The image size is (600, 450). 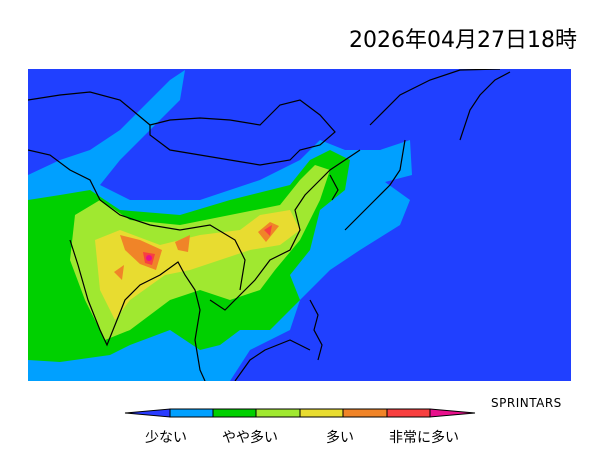 What do you see at coordinates (166, 438) in the screenshot?
I see `legend-label-low: 少ない` at bounding box center [166, 438].